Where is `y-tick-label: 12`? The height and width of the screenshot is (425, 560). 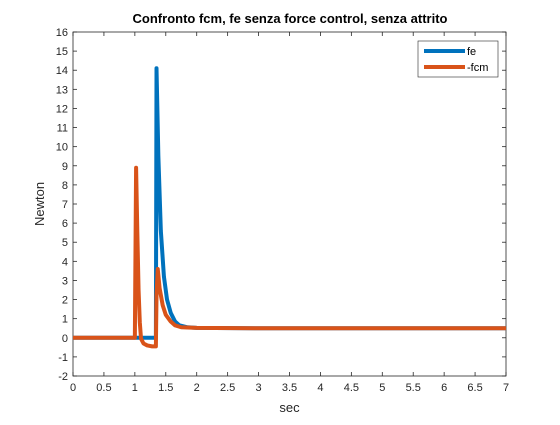 y-tick-label: 12 is located at coordinates (62, 109).